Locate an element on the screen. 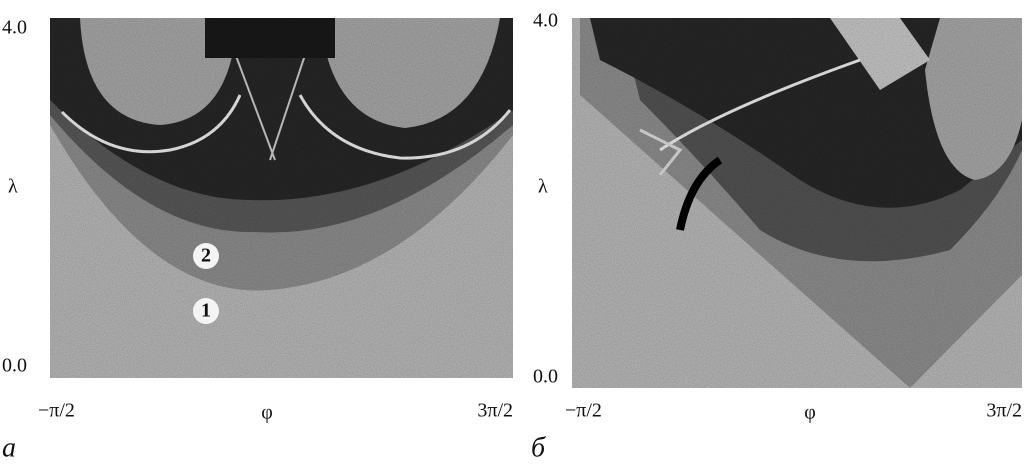 This screenshot has width=1029, height=464. region-label: 1 is located at coordinates (206, 311).